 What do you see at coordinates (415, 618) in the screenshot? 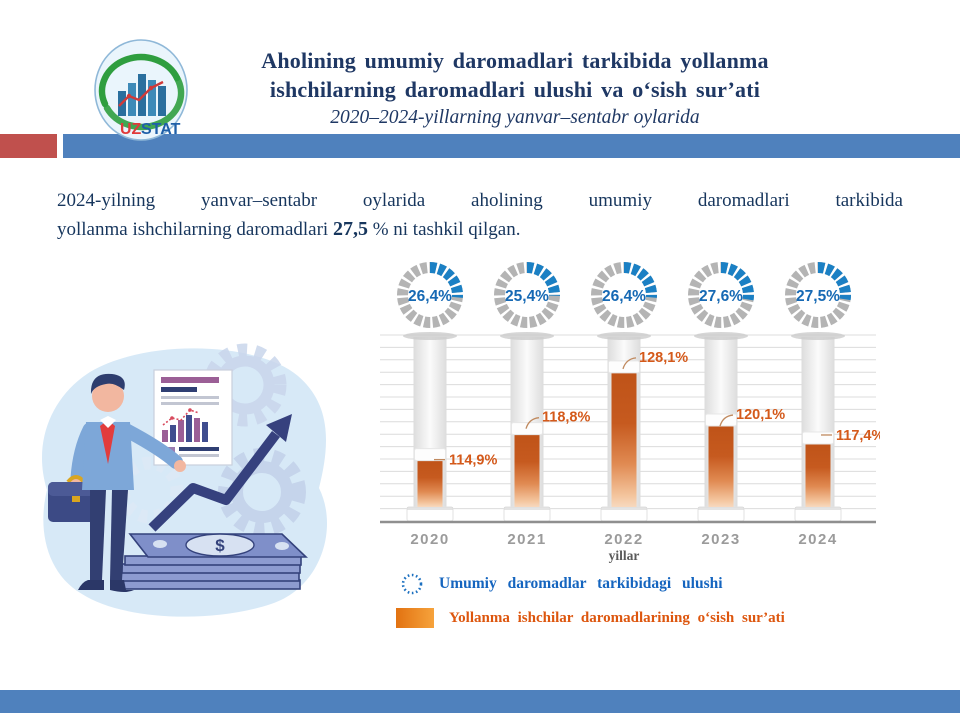
I see `orange-swatch-icon` at bounding box center [415, 618].